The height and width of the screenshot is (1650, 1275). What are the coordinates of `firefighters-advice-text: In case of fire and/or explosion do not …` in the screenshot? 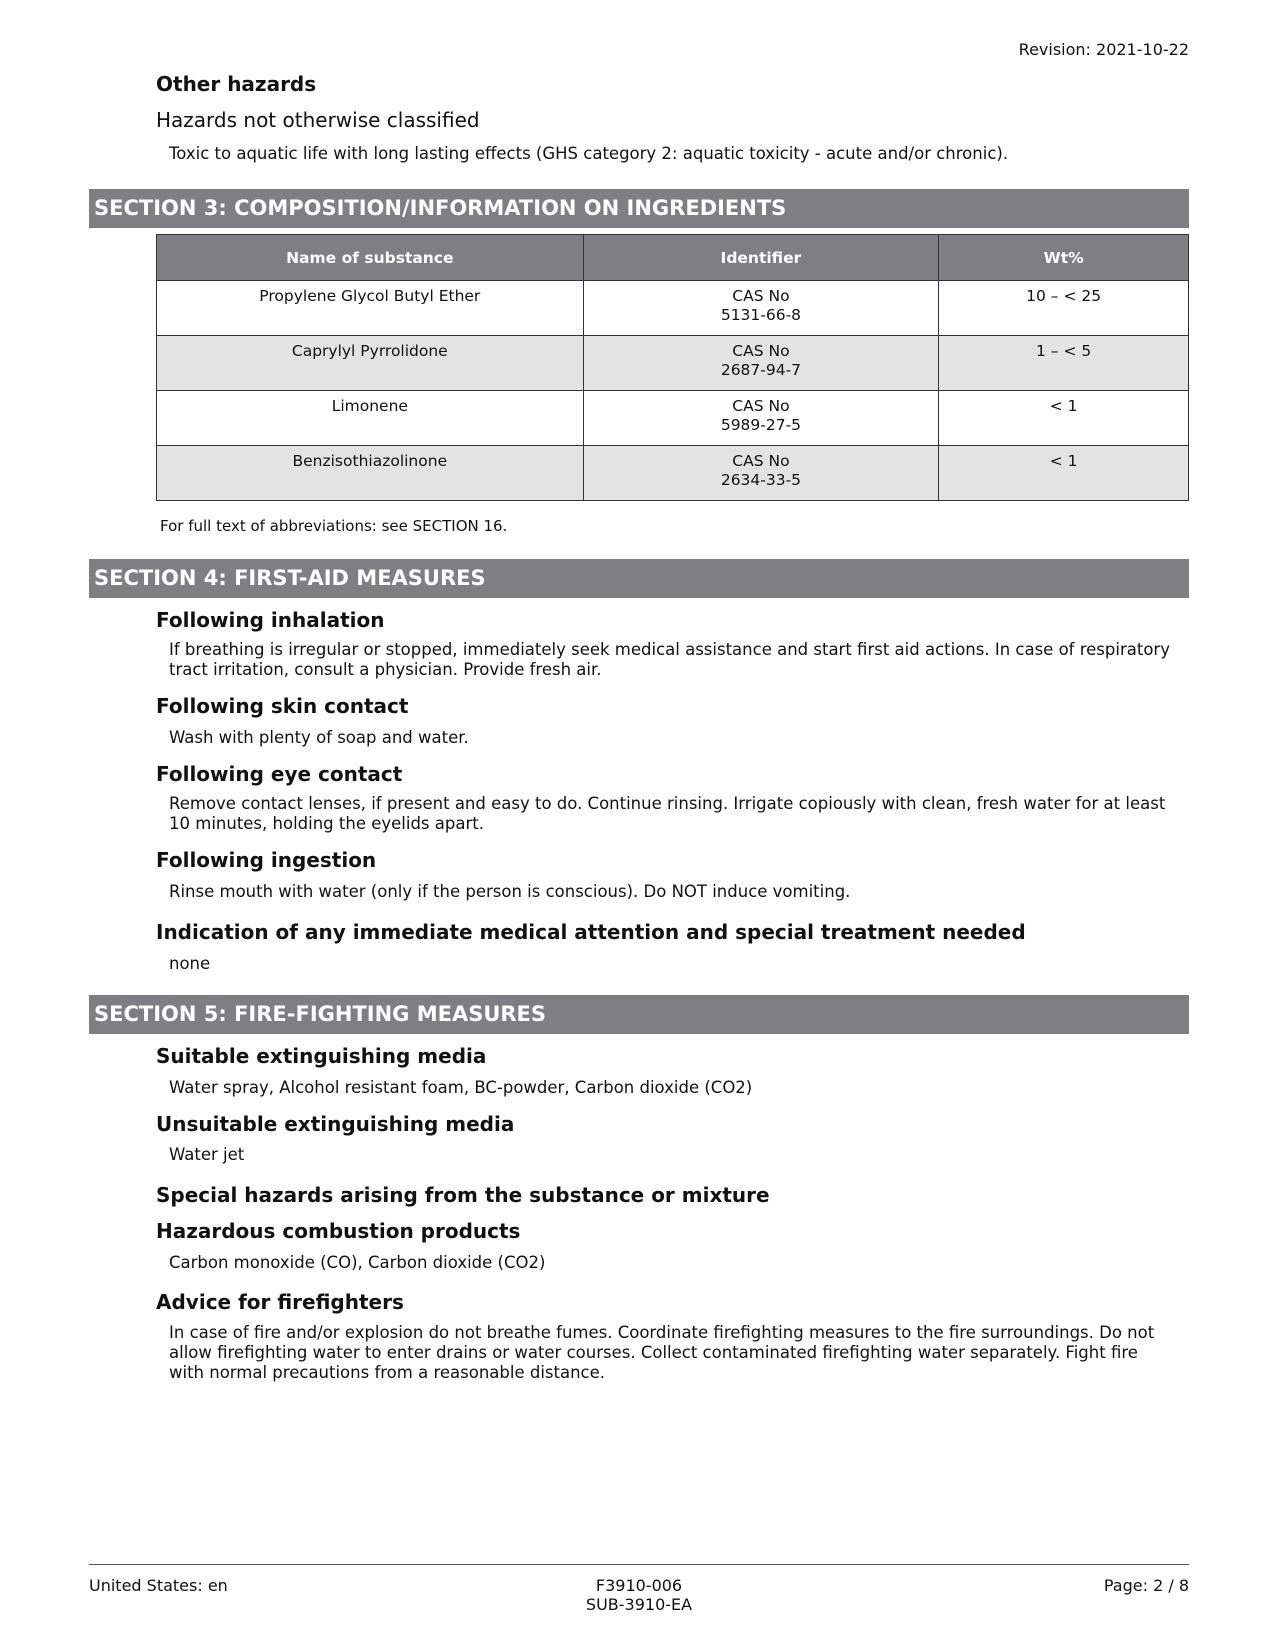 It's located at (674, 1353).